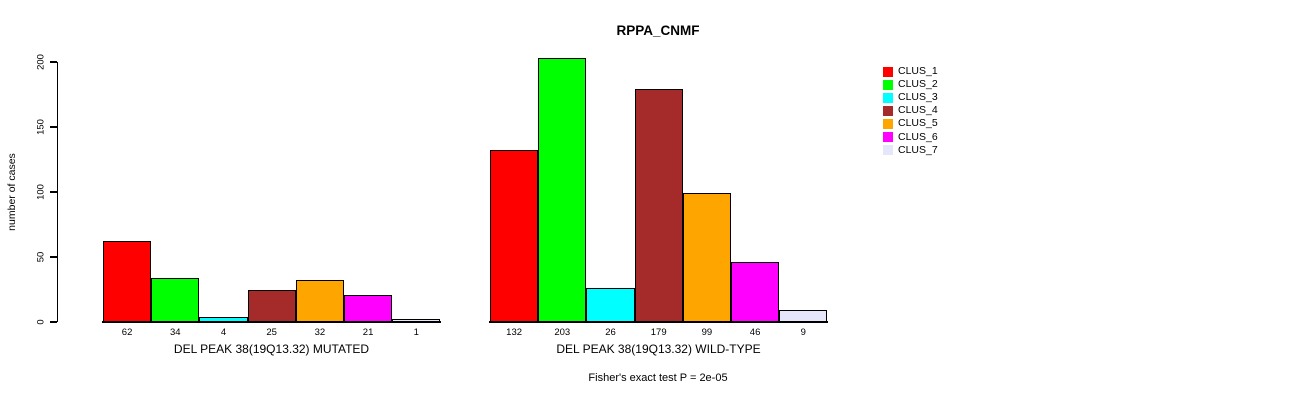  I want to click on bar-value-label: 9, so click(803, 332).